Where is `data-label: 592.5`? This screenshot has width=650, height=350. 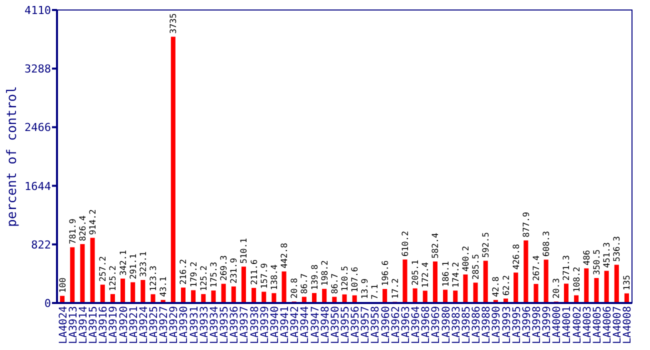 data-label: 592.5 is located at coordinates (487, 245).